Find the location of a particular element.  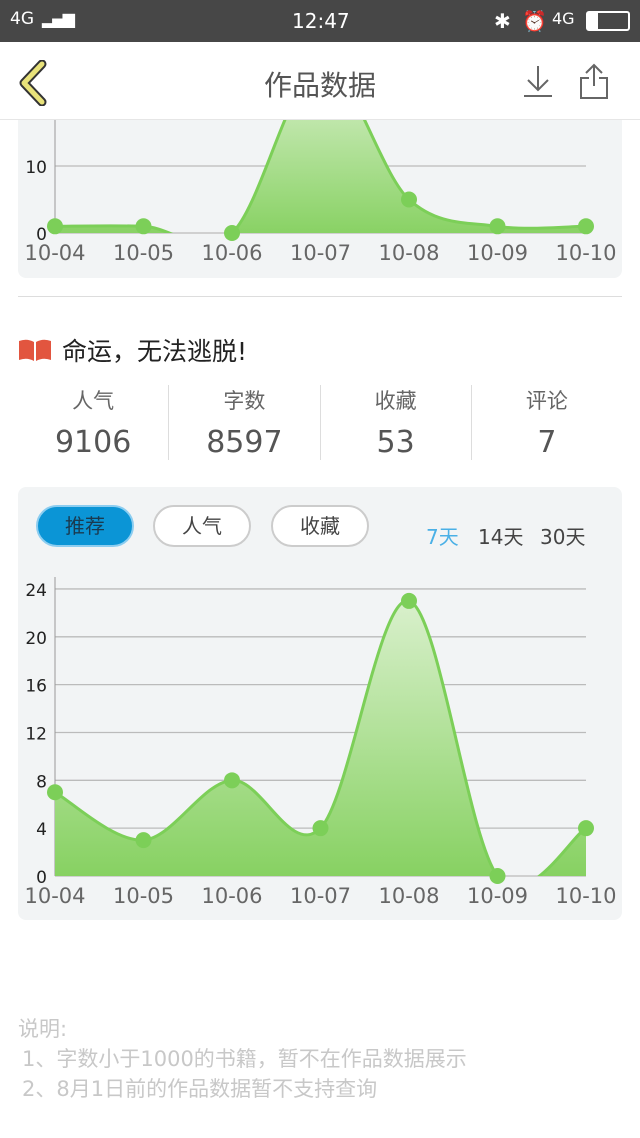

stat-label: 人气 is located at coordinates (93, 401).